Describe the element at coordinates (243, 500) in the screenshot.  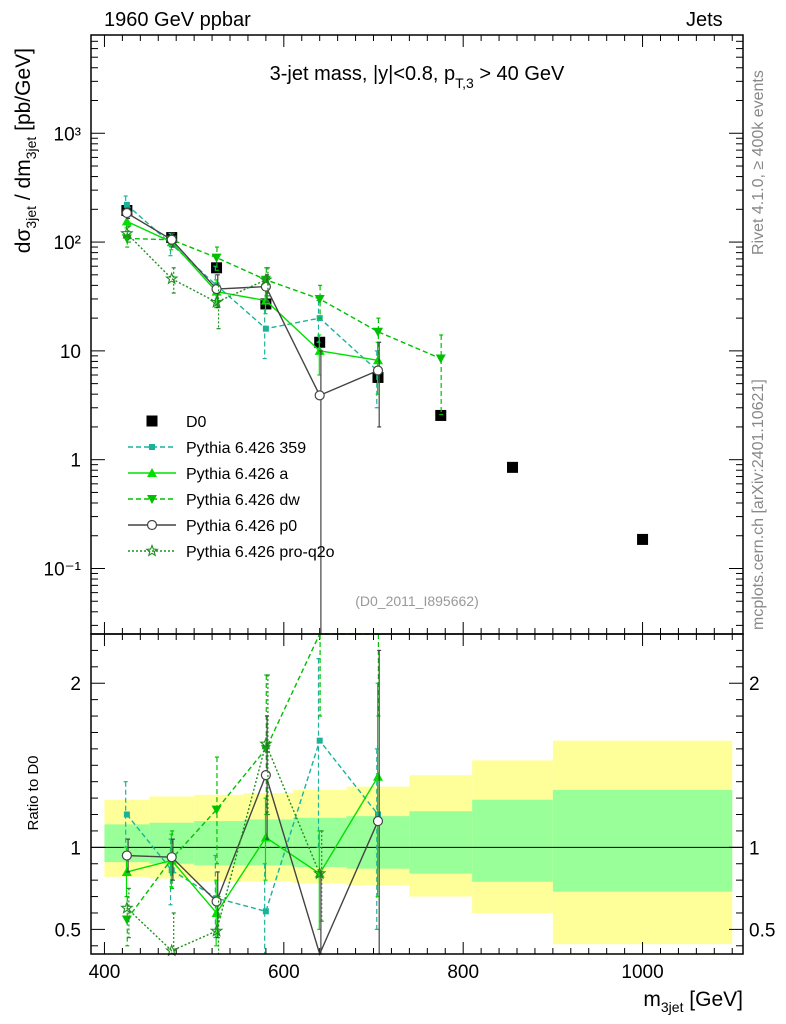
I see `legend-label: Pythia 6.426 dw` at that location.